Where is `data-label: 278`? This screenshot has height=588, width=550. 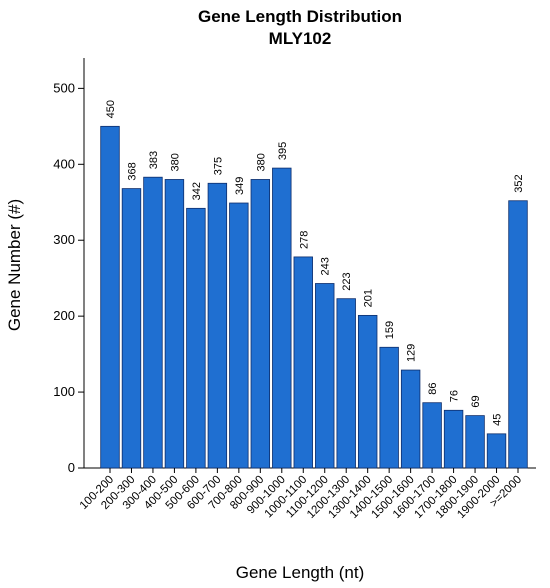
data-label: 278 is located at coordinates (304, 240).